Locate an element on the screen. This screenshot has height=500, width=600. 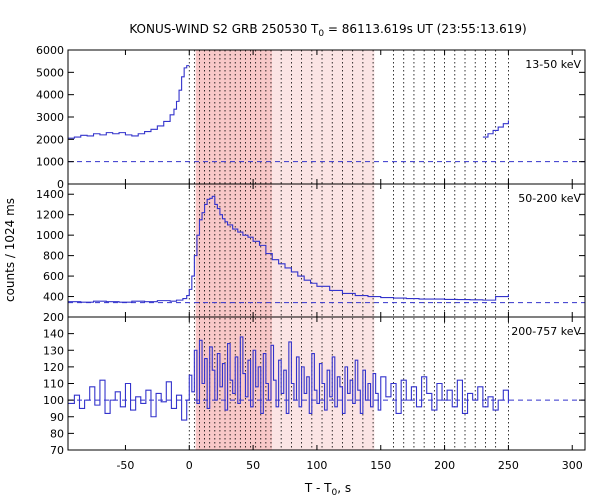
x-tick-label: 100 is located at coordinates (316, 465).